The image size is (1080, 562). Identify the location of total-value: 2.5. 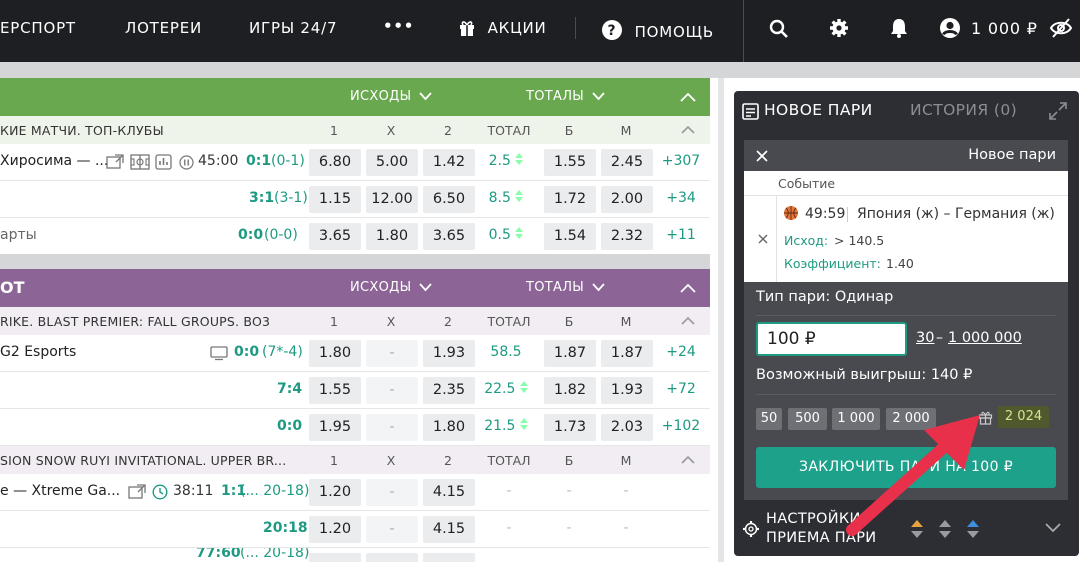
(506, 161).